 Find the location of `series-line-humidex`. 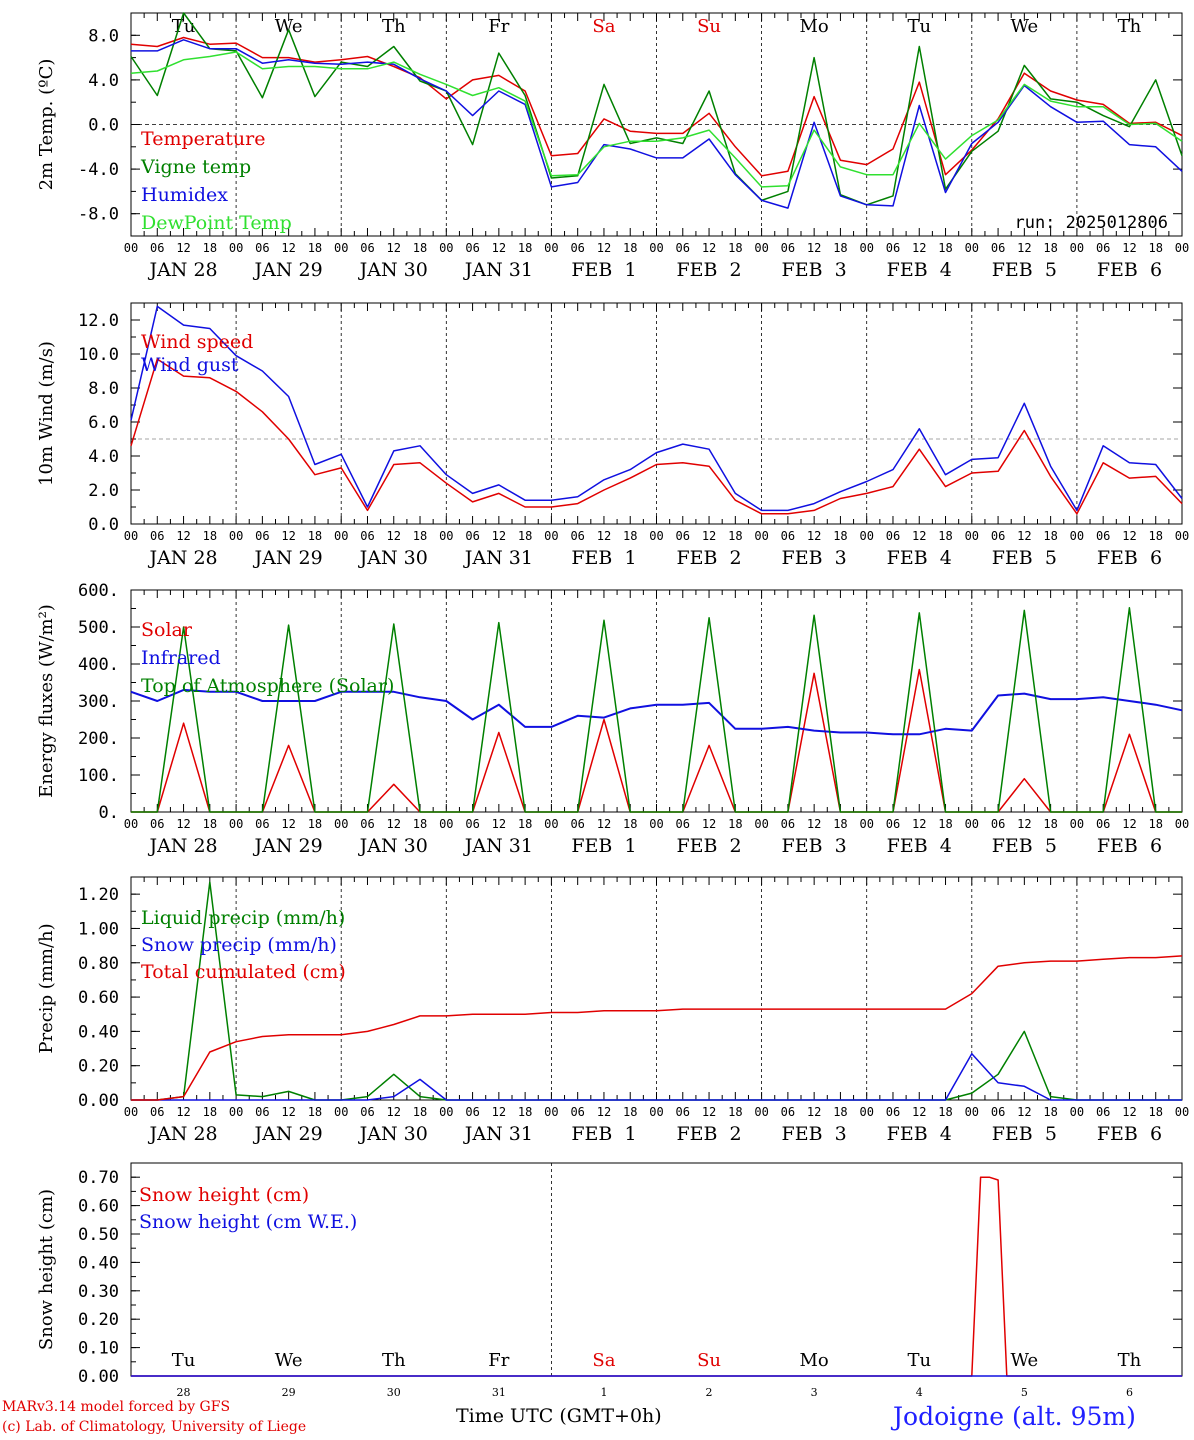

series-line-humidex is located at coordinates (657, 124).